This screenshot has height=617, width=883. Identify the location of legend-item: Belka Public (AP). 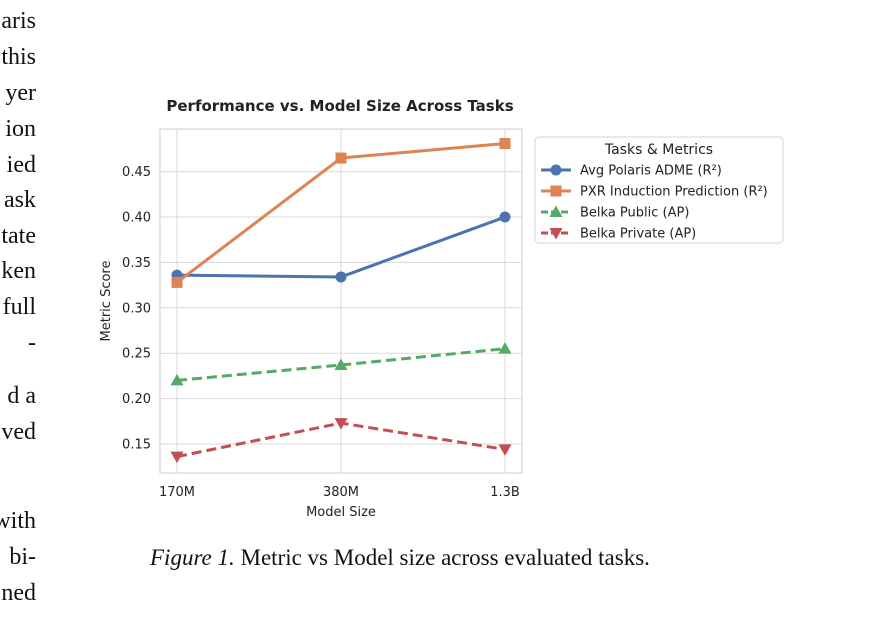
(615, 213).